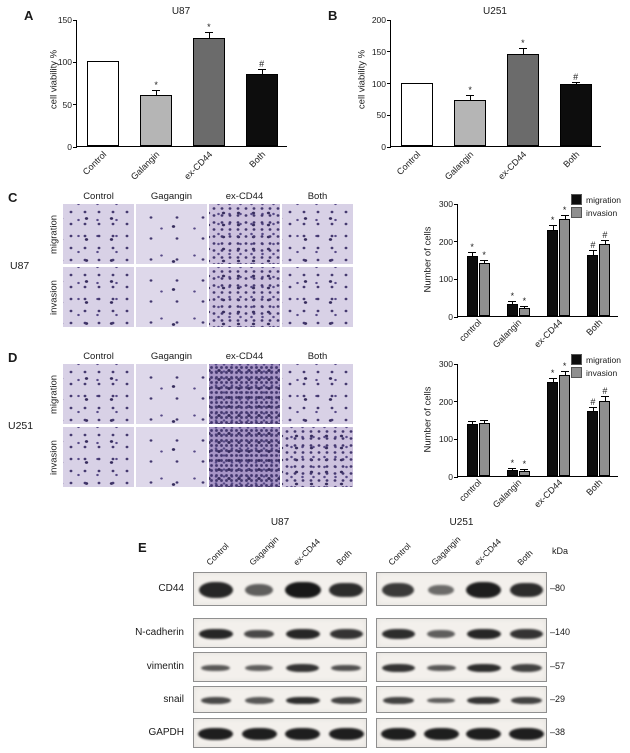 The image size is (630, 753). What do you see at coordinates (603, 199) in the screenshot?
I see `legend-label: migration` at bounding box center [603, 199].